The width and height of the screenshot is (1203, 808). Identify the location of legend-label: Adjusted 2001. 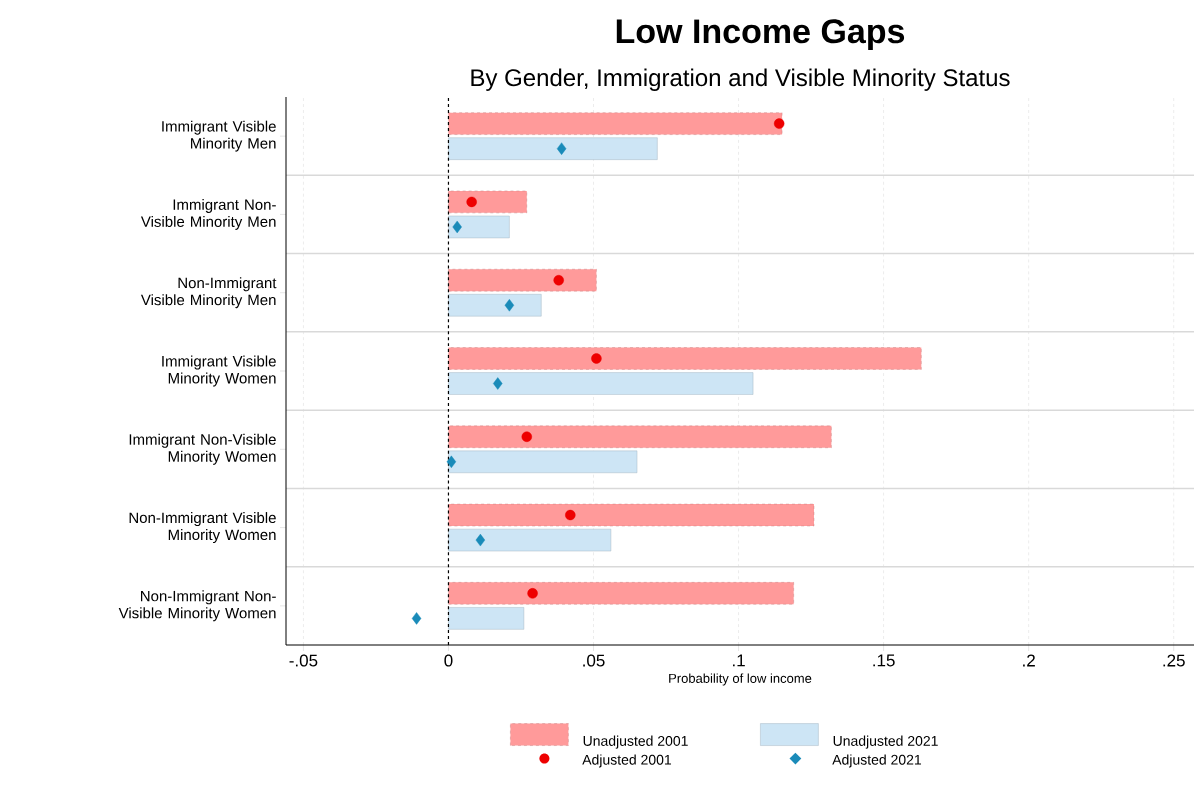
(627, 761).